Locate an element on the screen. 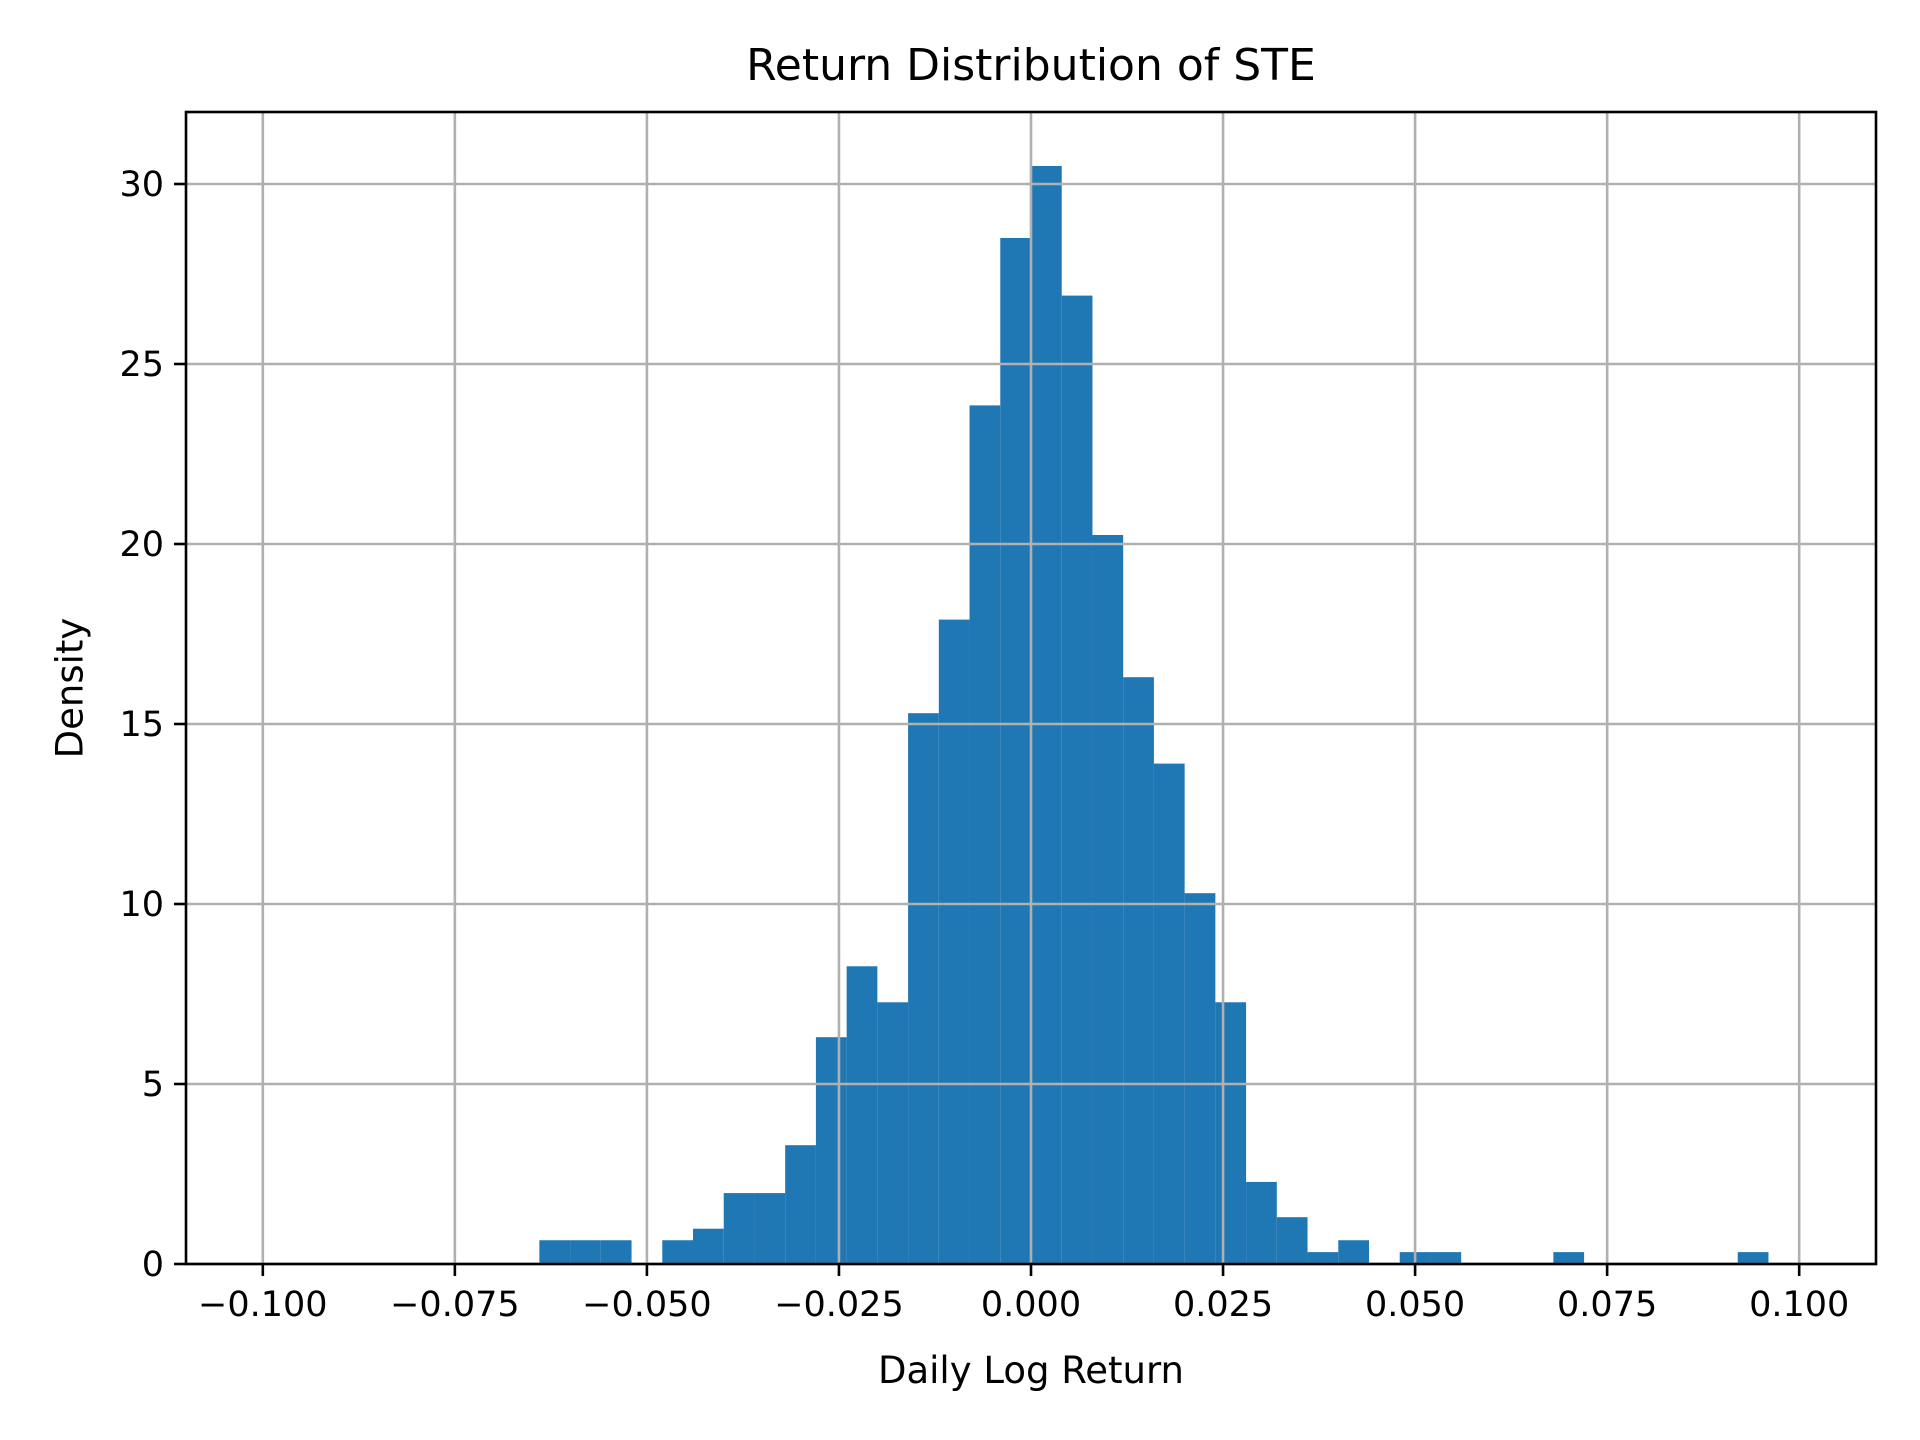 This screenshot has width=1920, height=1440. chart-title: Return Distribution of STE is located at coordinates (1031, 65).